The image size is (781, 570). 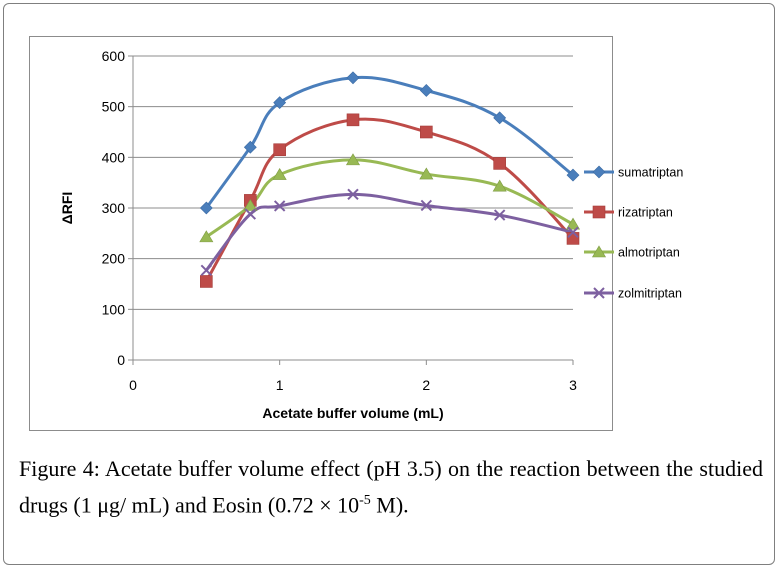 I want to click on x-tick-label: 3, so click(x=573, y=385).